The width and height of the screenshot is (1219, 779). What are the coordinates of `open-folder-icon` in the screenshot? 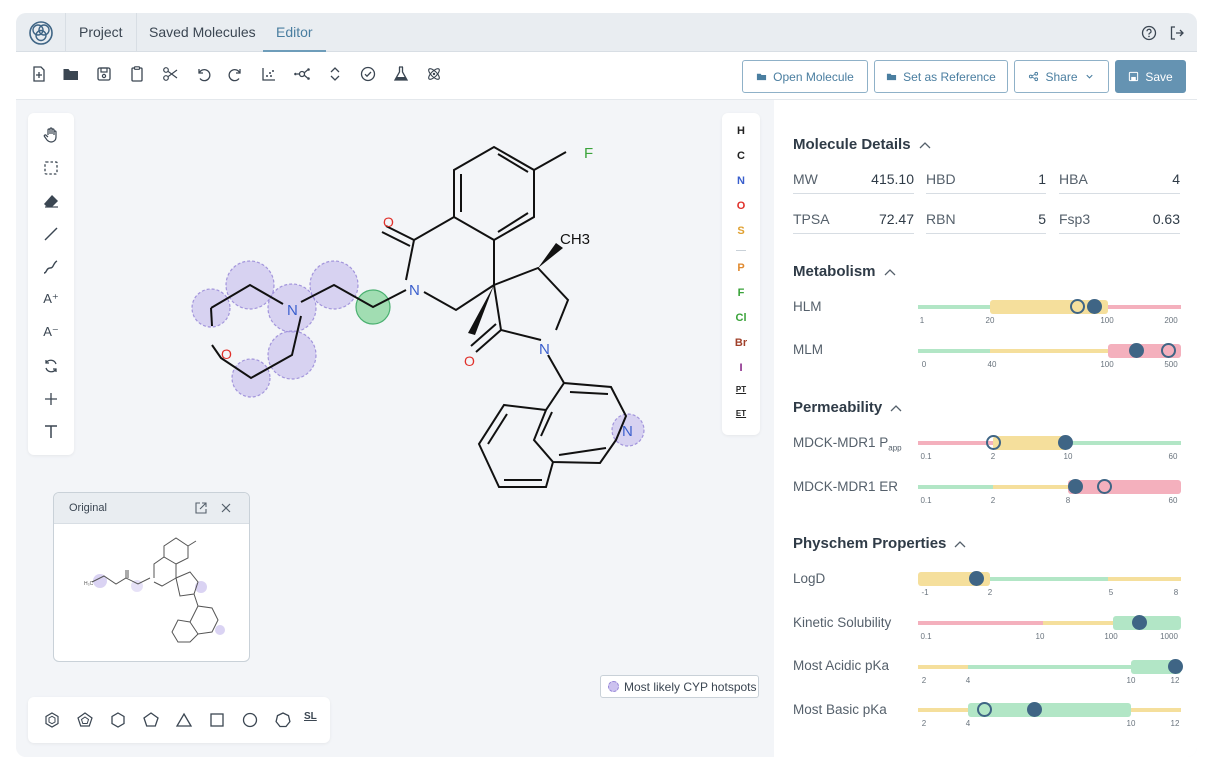 It's located at (71, 74).